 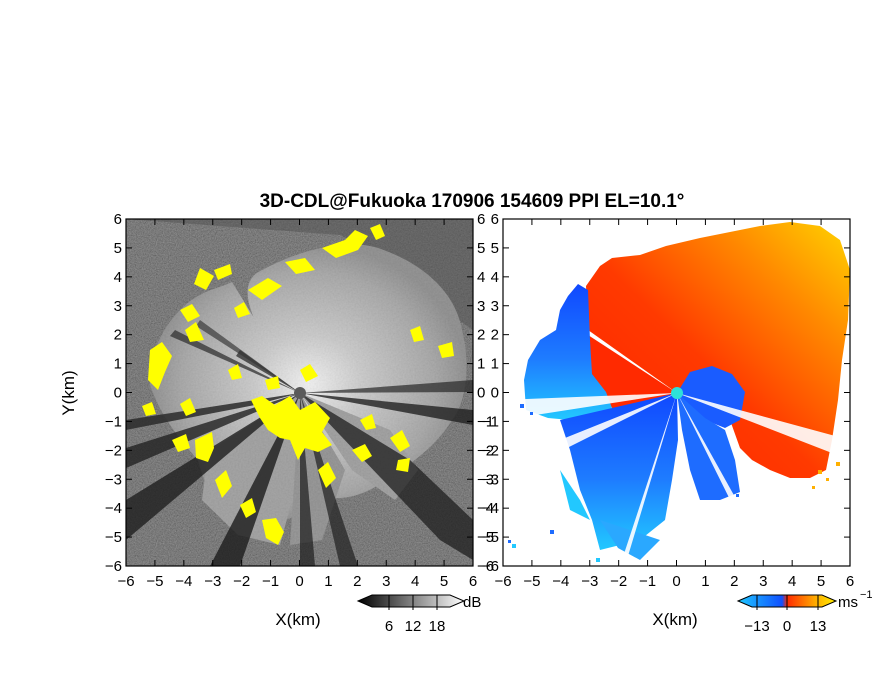 I want to click on colorbar-tick-label: −13, so click(x=756, y=626).